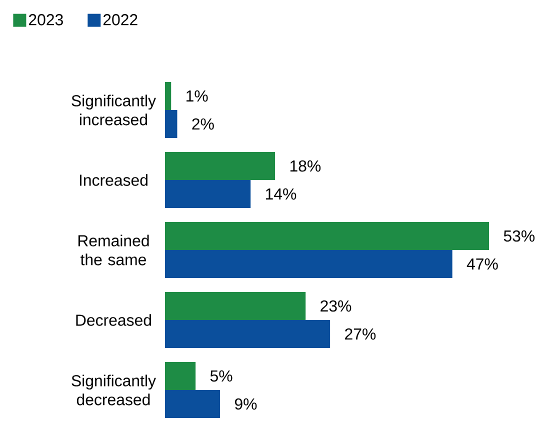 This screenshot has height=425, width=543. What do you see at coordinates (360, 334) in the screenshot?
I see `data-label: 27%` at bounding box center [360, 334].